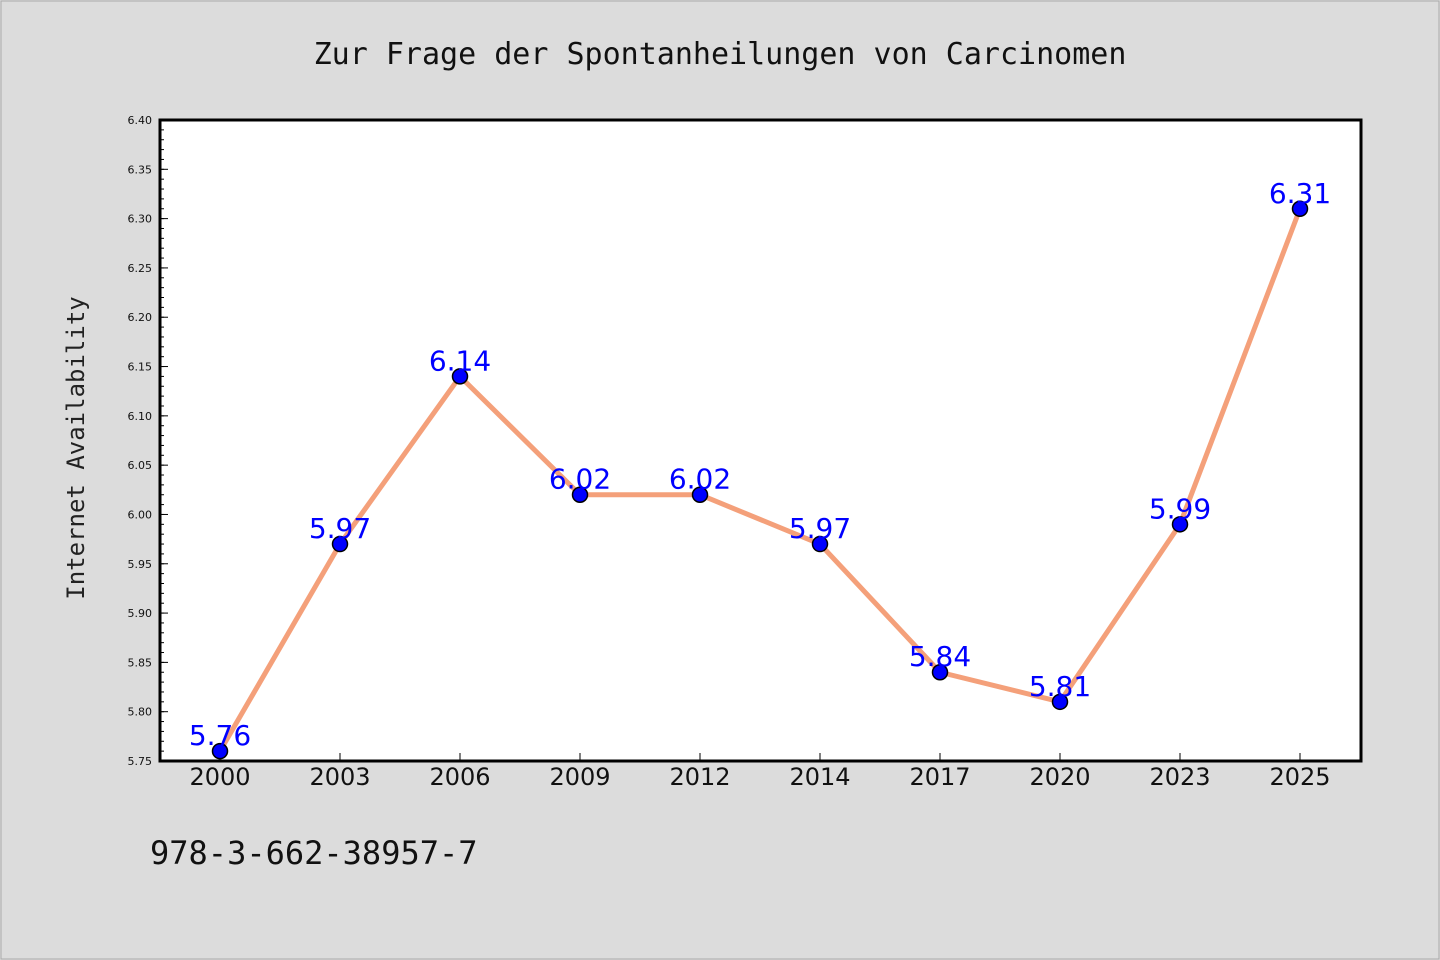 The image size is (1440, 960). What do you see at coordinates (940, 656) in the screenshot?
I see `data-label: 5.84` at bounding box center [940, 656].